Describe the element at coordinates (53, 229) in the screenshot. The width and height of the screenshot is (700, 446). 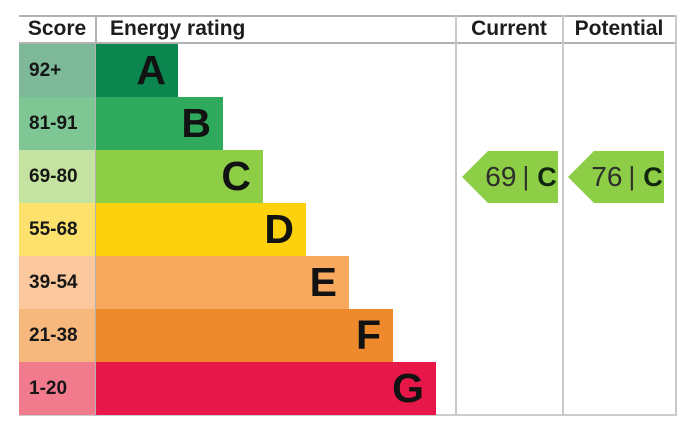
I see `score-range-label: 55-68` at that location.